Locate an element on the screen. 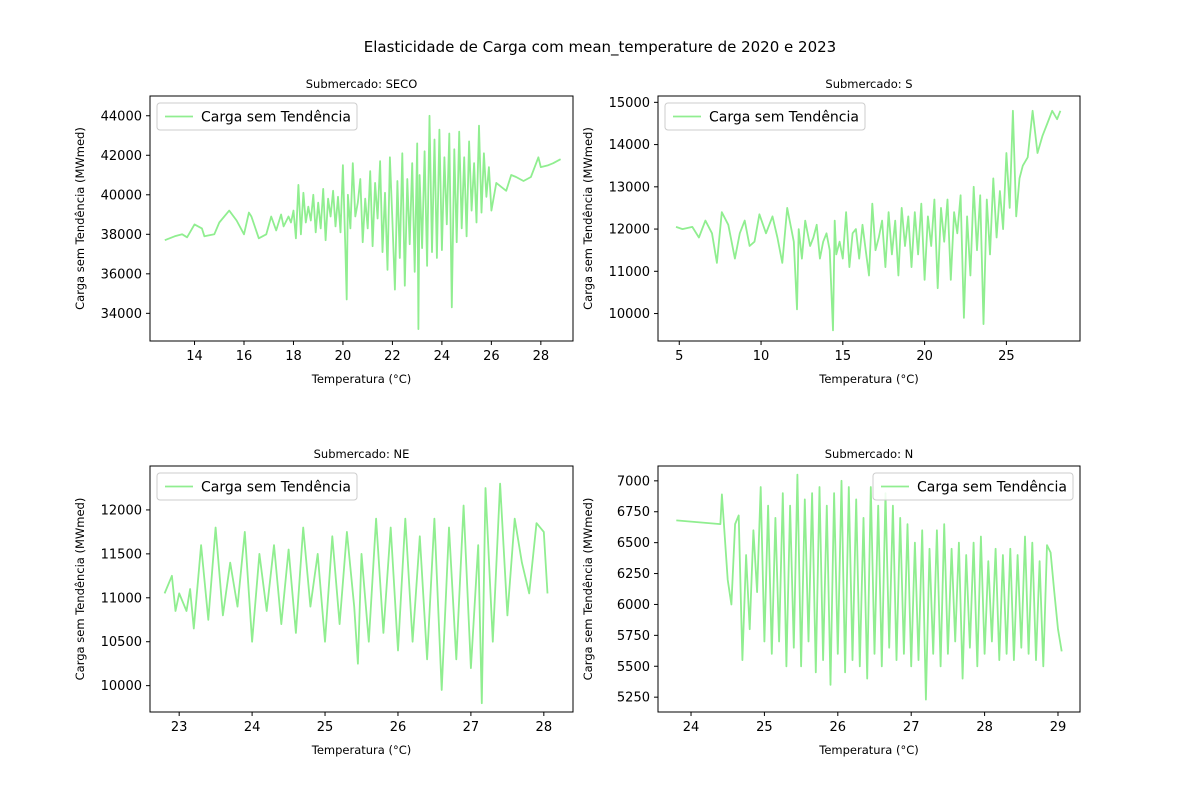  y-tick-label: 6500 is located at coordinates (633, 543).